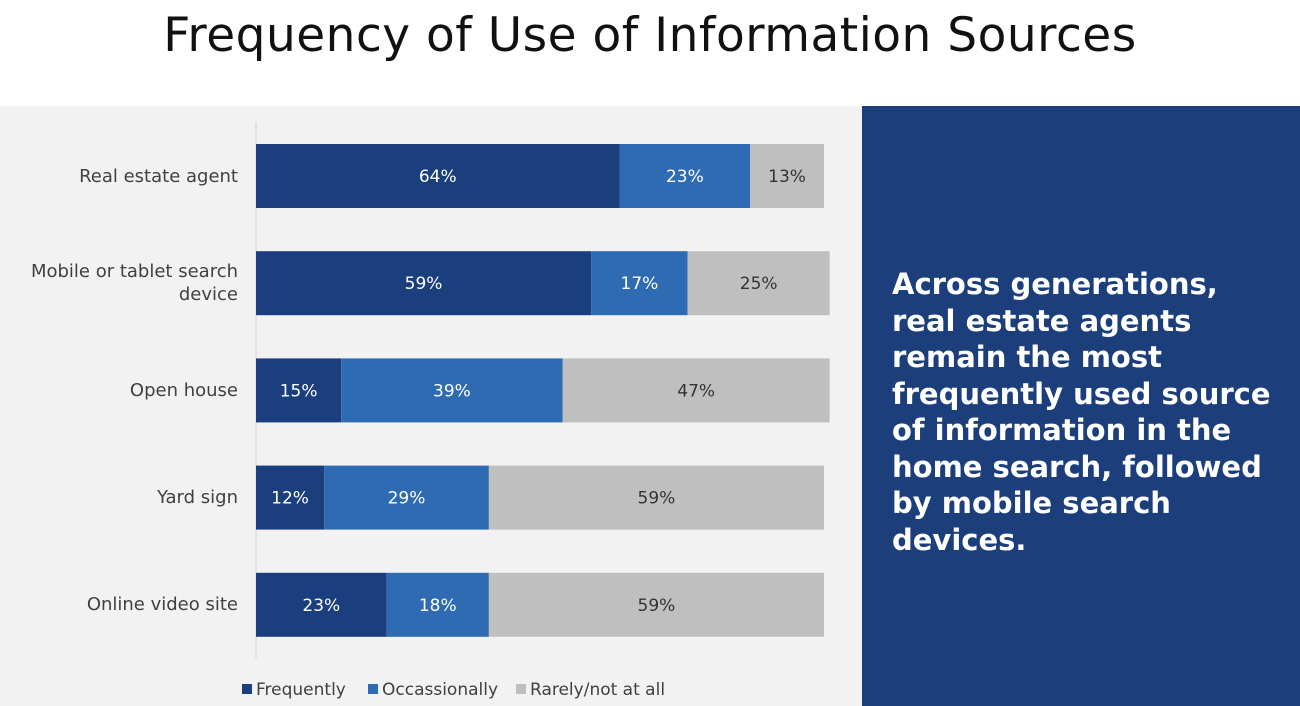  I want to click on value-label: 15%, so click(299, 391).